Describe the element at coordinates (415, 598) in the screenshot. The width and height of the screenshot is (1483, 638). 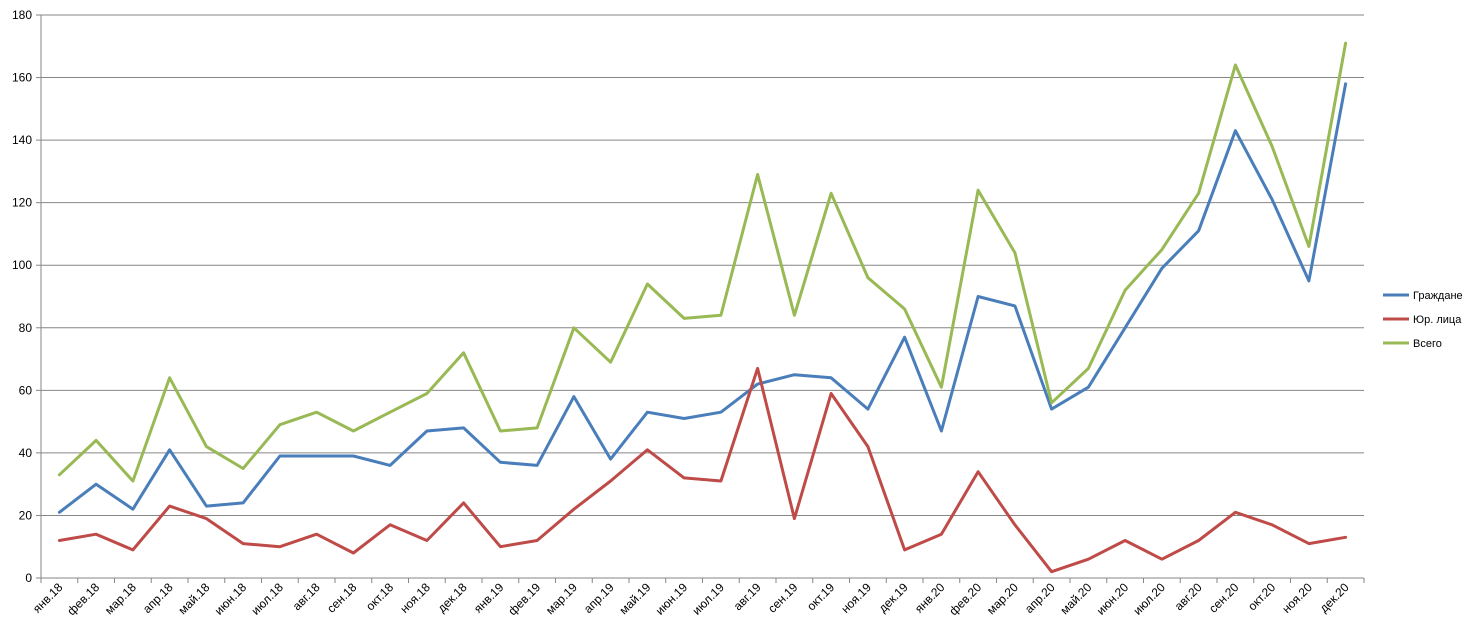
I see `x-tick-label: ноя.18` at that location.